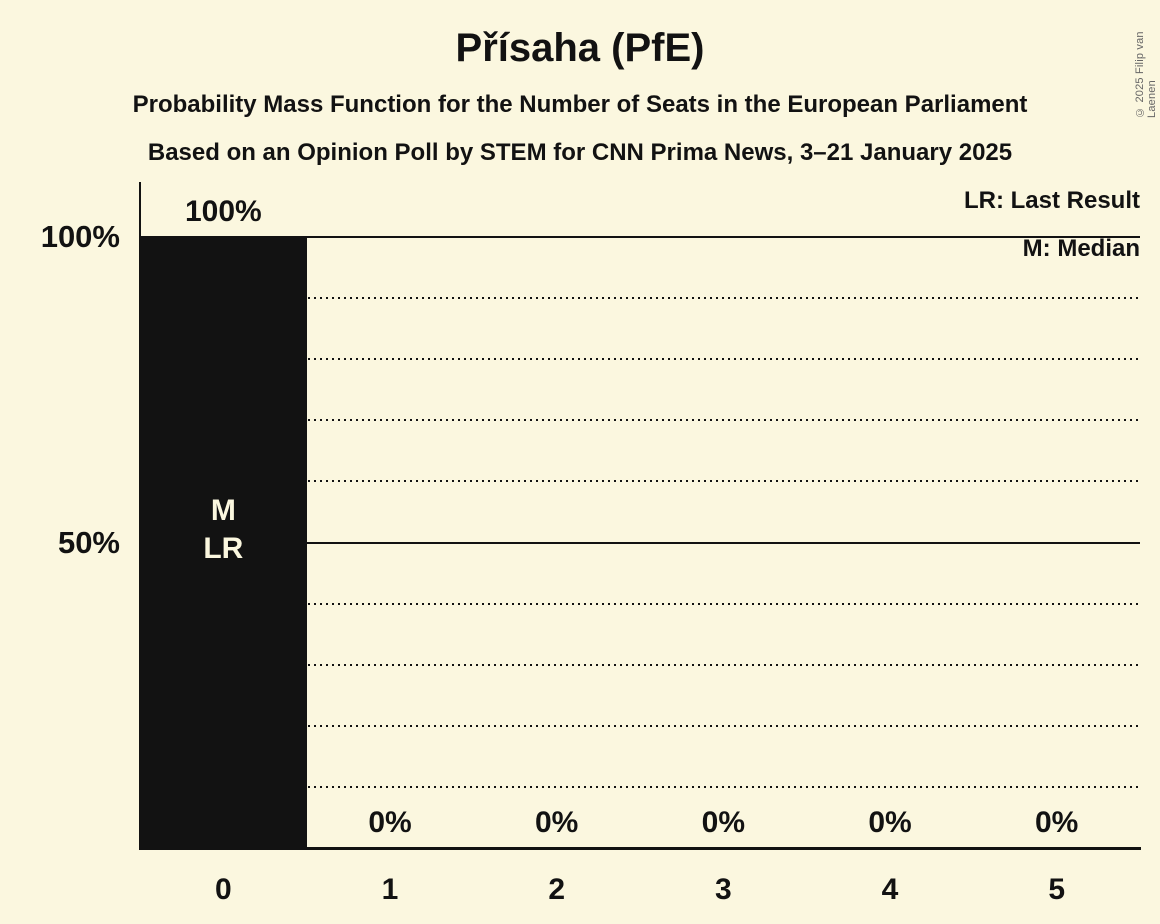 Image resolution: width=1160 pixels, height=924 pixels. I want to click on bar-annotation-0: M LR, so click(223, 530).